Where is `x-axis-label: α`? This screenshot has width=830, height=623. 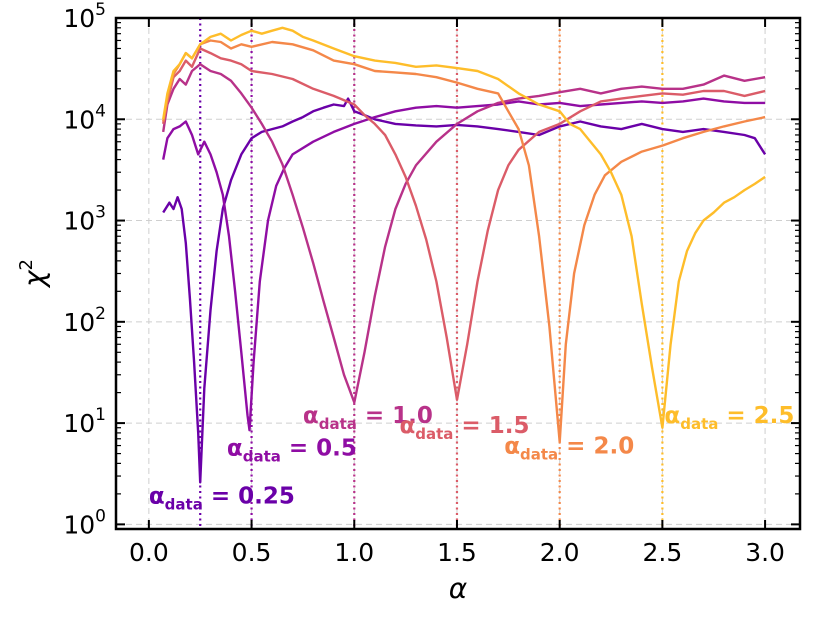 x-axis-label: α is located at coordinates (458, 588).